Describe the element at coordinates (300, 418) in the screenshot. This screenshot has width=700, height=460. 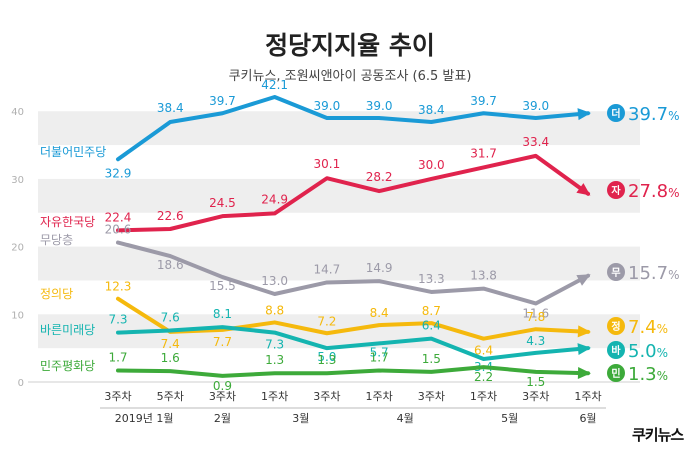
I see `month-label: 3월` at that location.